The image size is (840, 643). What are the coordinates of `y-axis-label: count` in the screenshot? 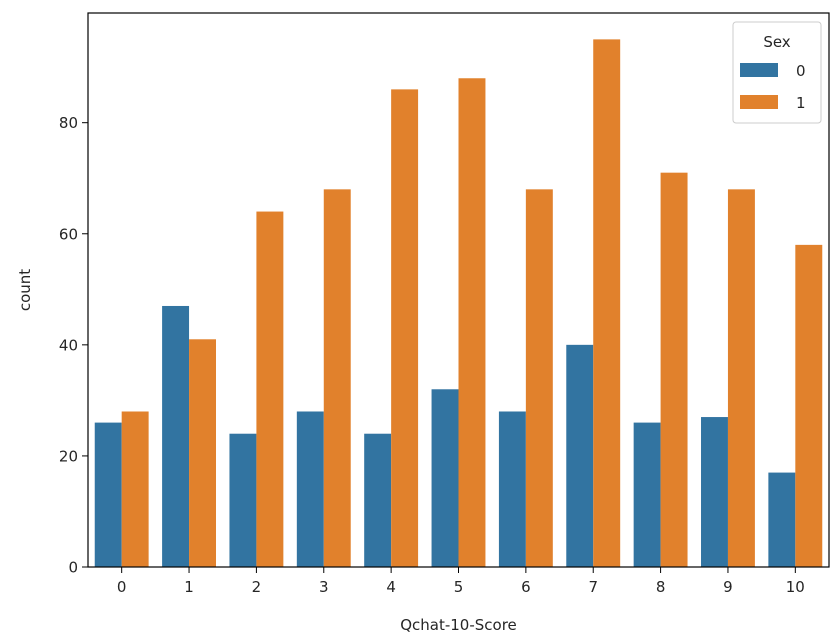 It's located at (25, 290).